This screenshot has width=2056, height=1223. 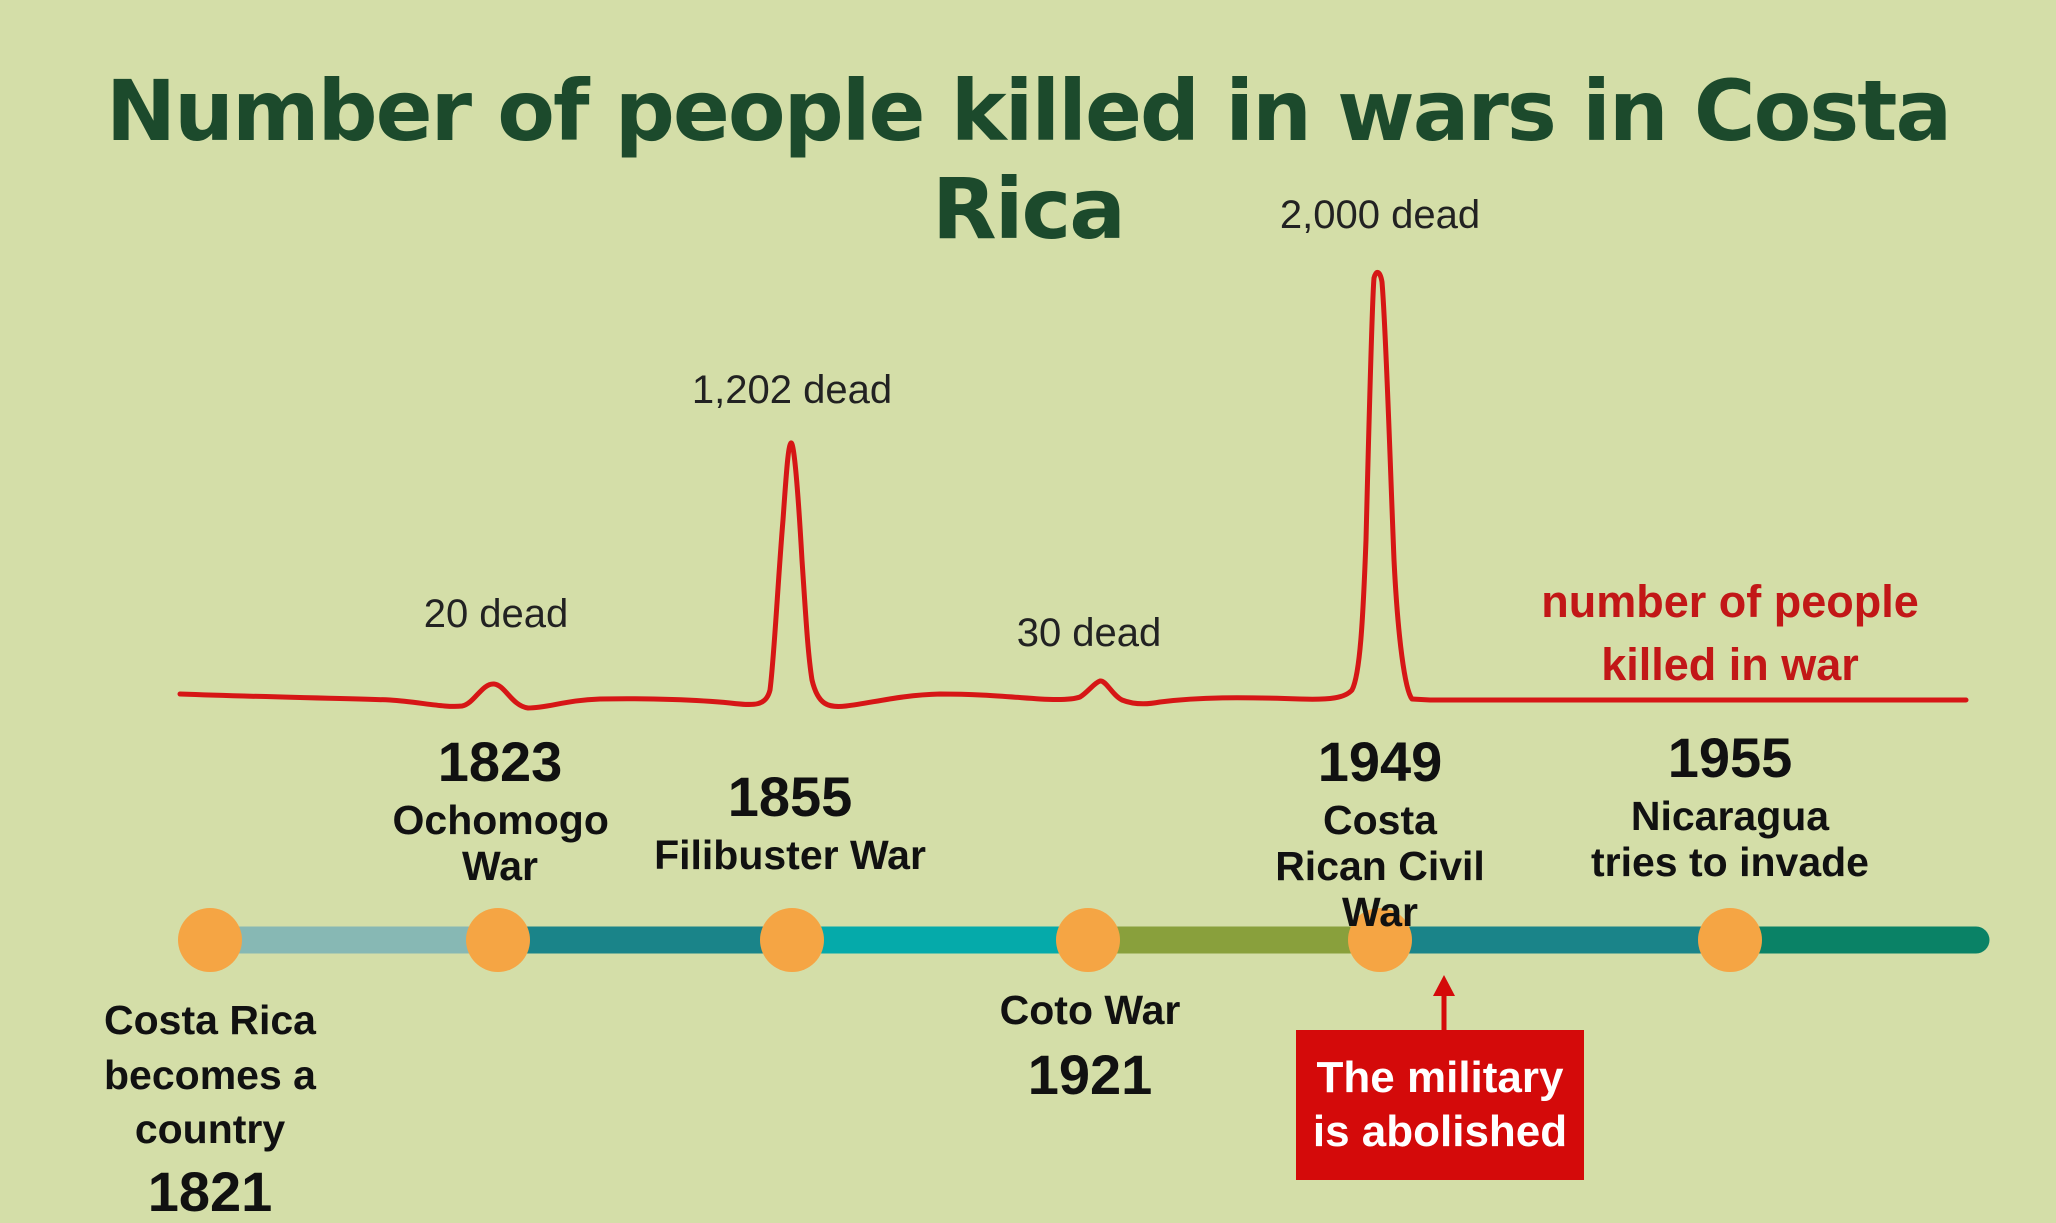 What do you see at coordinates (1088, 940) in the screenshot?
I see `milestone-dot-1921` at bounding box center [1088, 940].